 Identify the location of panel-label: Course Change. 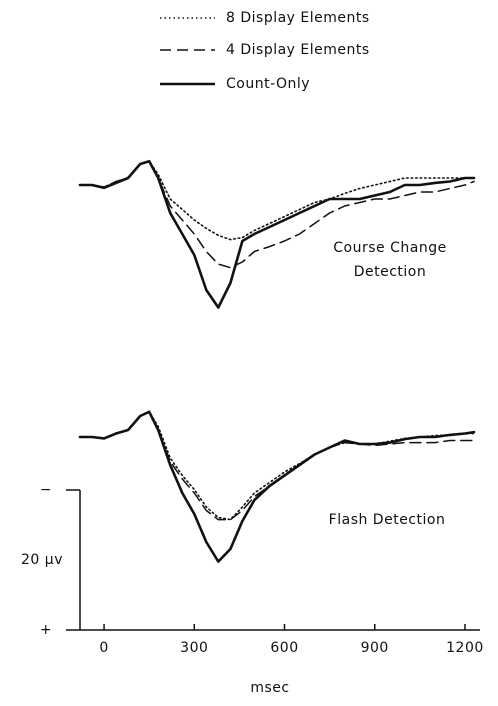
(389, 248).